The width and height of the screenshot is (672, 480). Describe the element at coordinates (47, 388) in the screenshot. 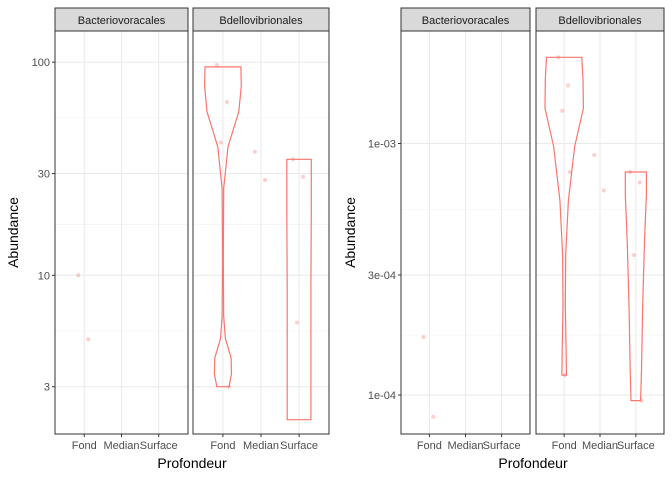

I see `y-tick-label: 3` at that location.